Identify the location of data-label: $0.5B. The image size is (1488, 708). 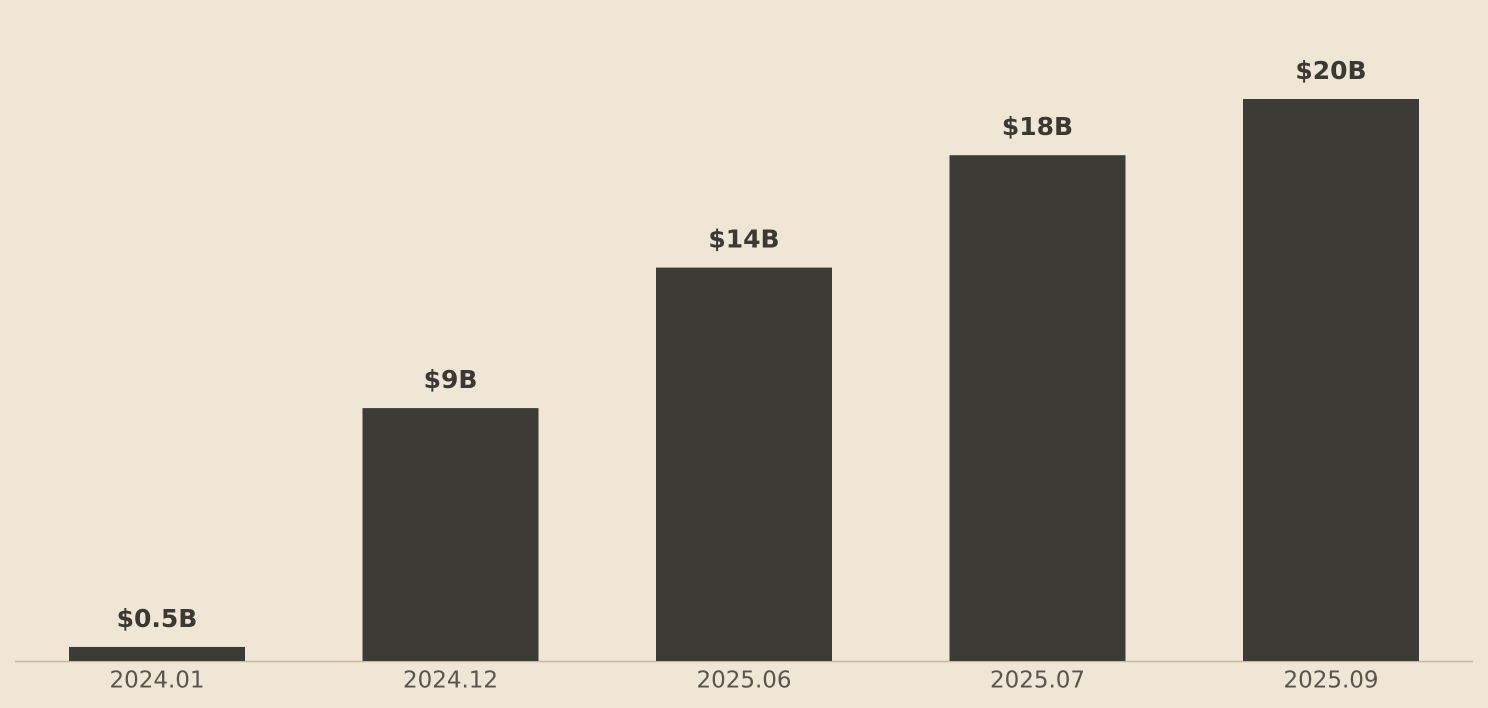
(157, 618).